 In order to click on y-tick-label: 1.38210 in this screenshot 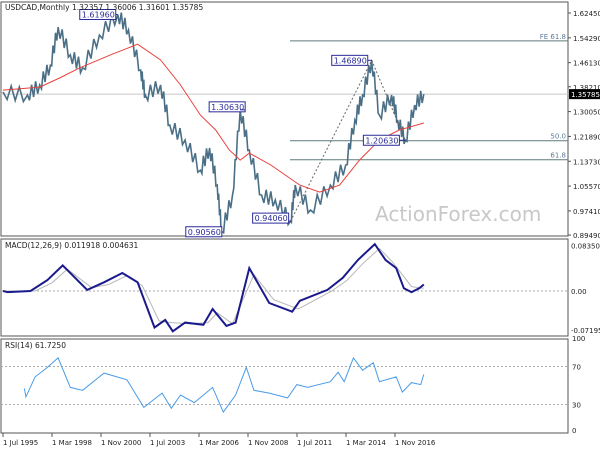, I will do `click(586, 88)`.